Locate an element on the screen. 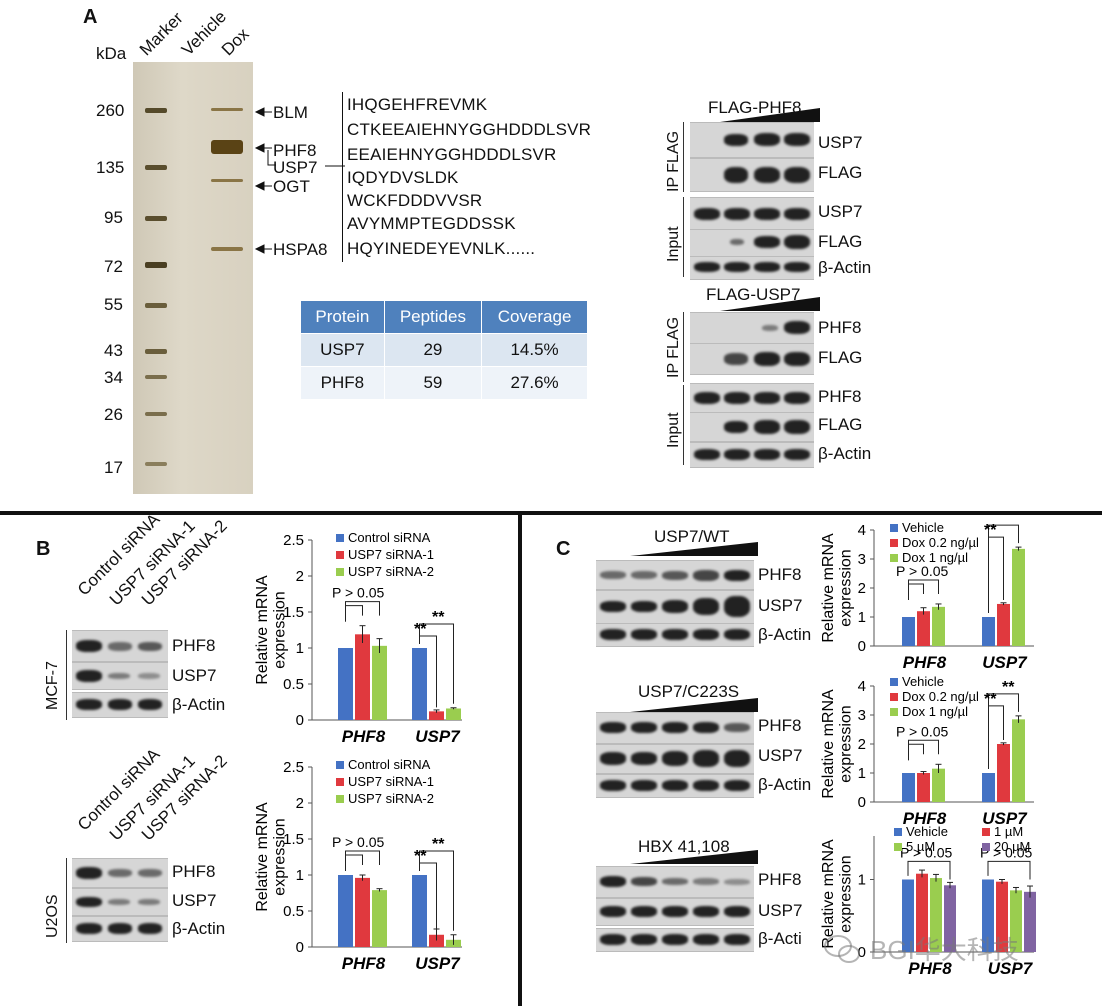 The image size is (1102, 1006). b1-label-usp7: USP7 is located at coordinates (194, 675).